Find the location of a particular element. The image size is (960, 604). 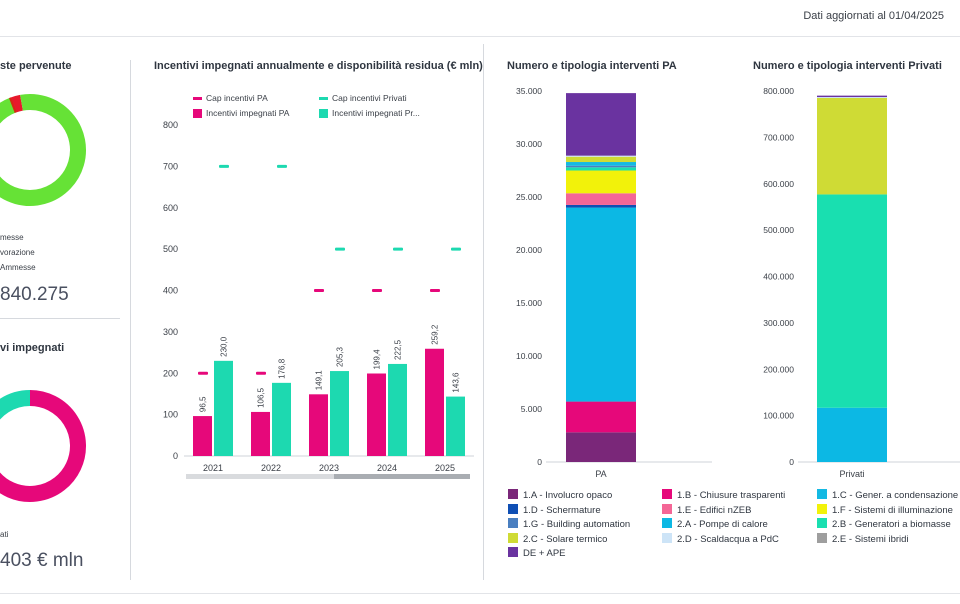

legend-item: 2.A - Pompe di calore is located at coordinates (715, 524).